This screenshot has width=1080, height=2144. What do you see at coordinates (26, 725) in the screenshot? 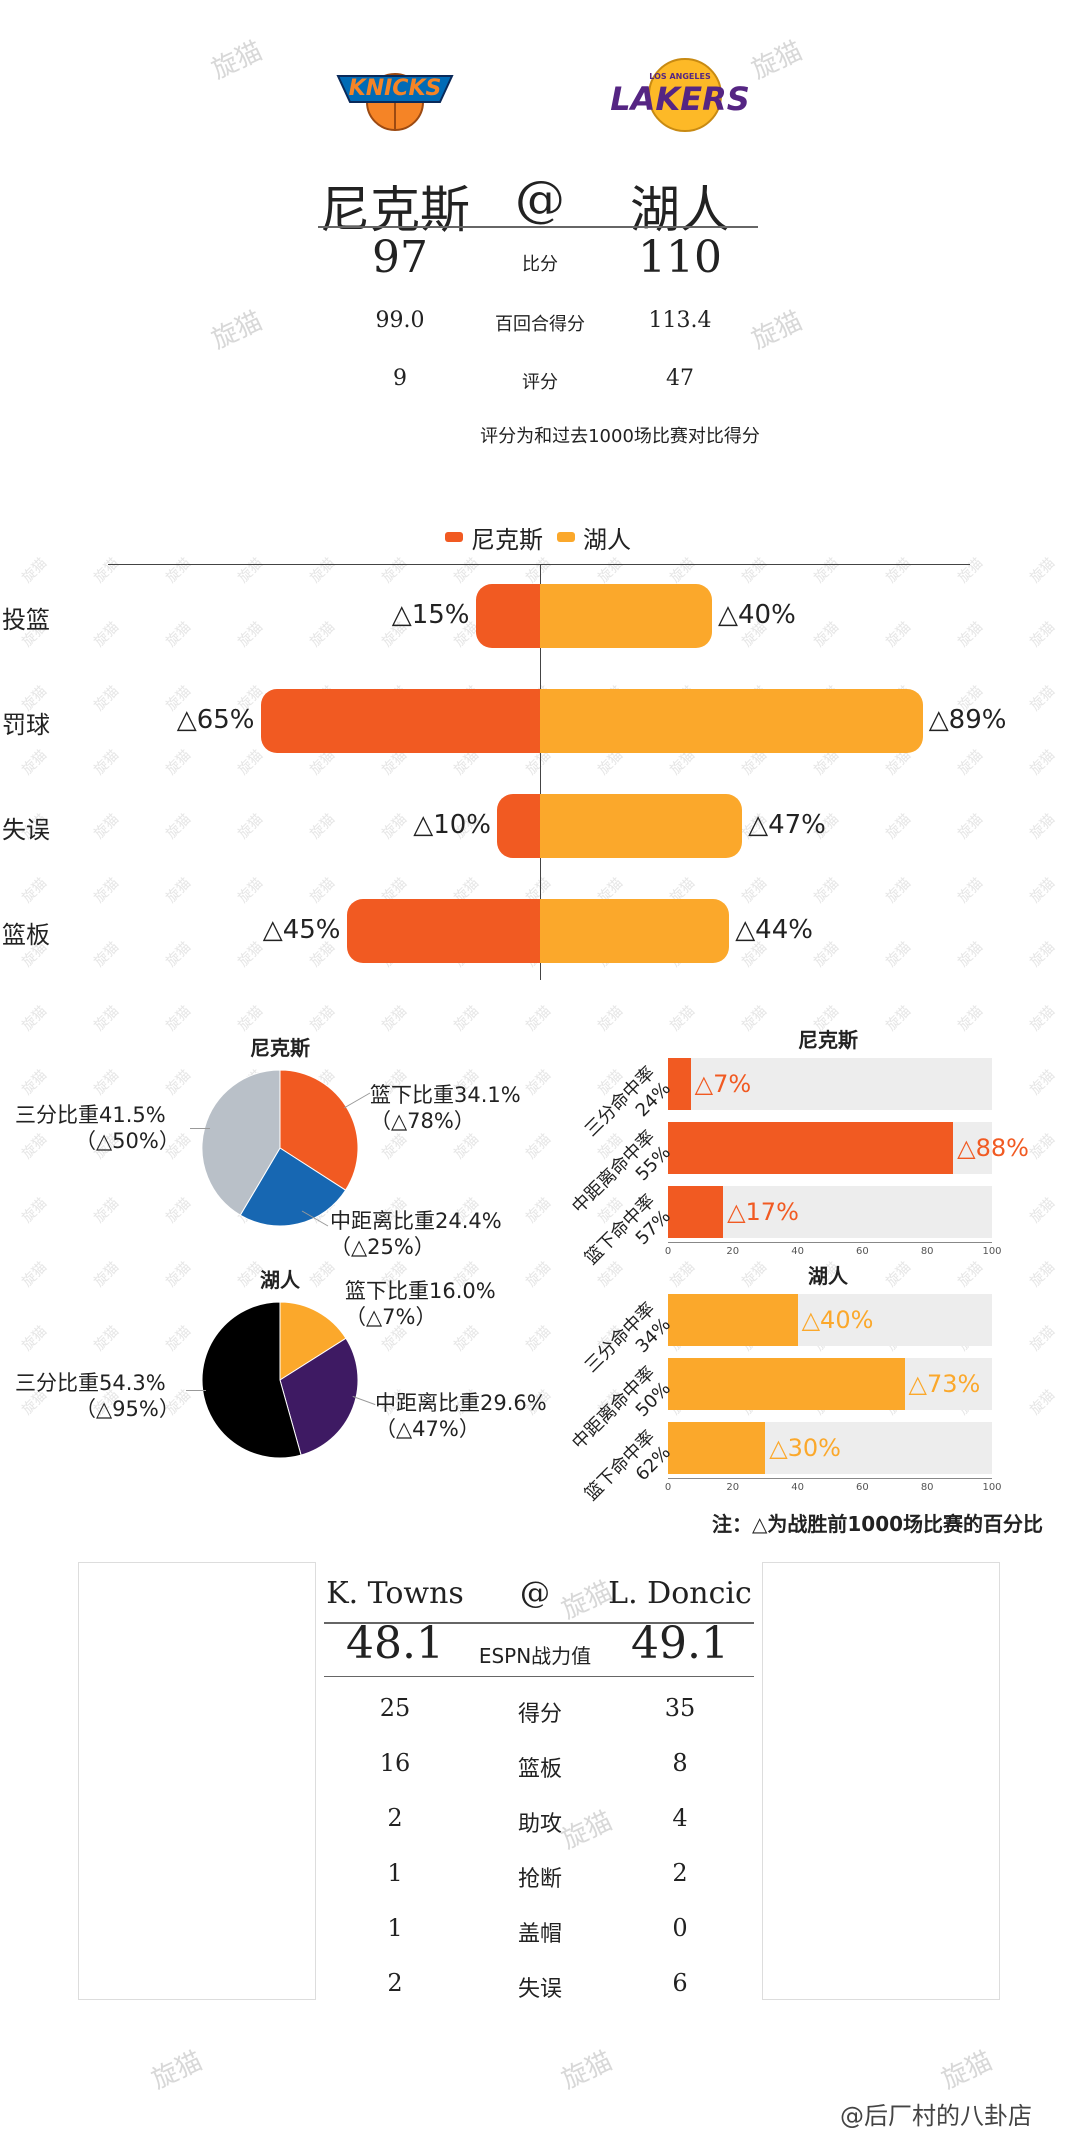
I see `comparison-category-2: 罚球` at bounding box center [26, 725].